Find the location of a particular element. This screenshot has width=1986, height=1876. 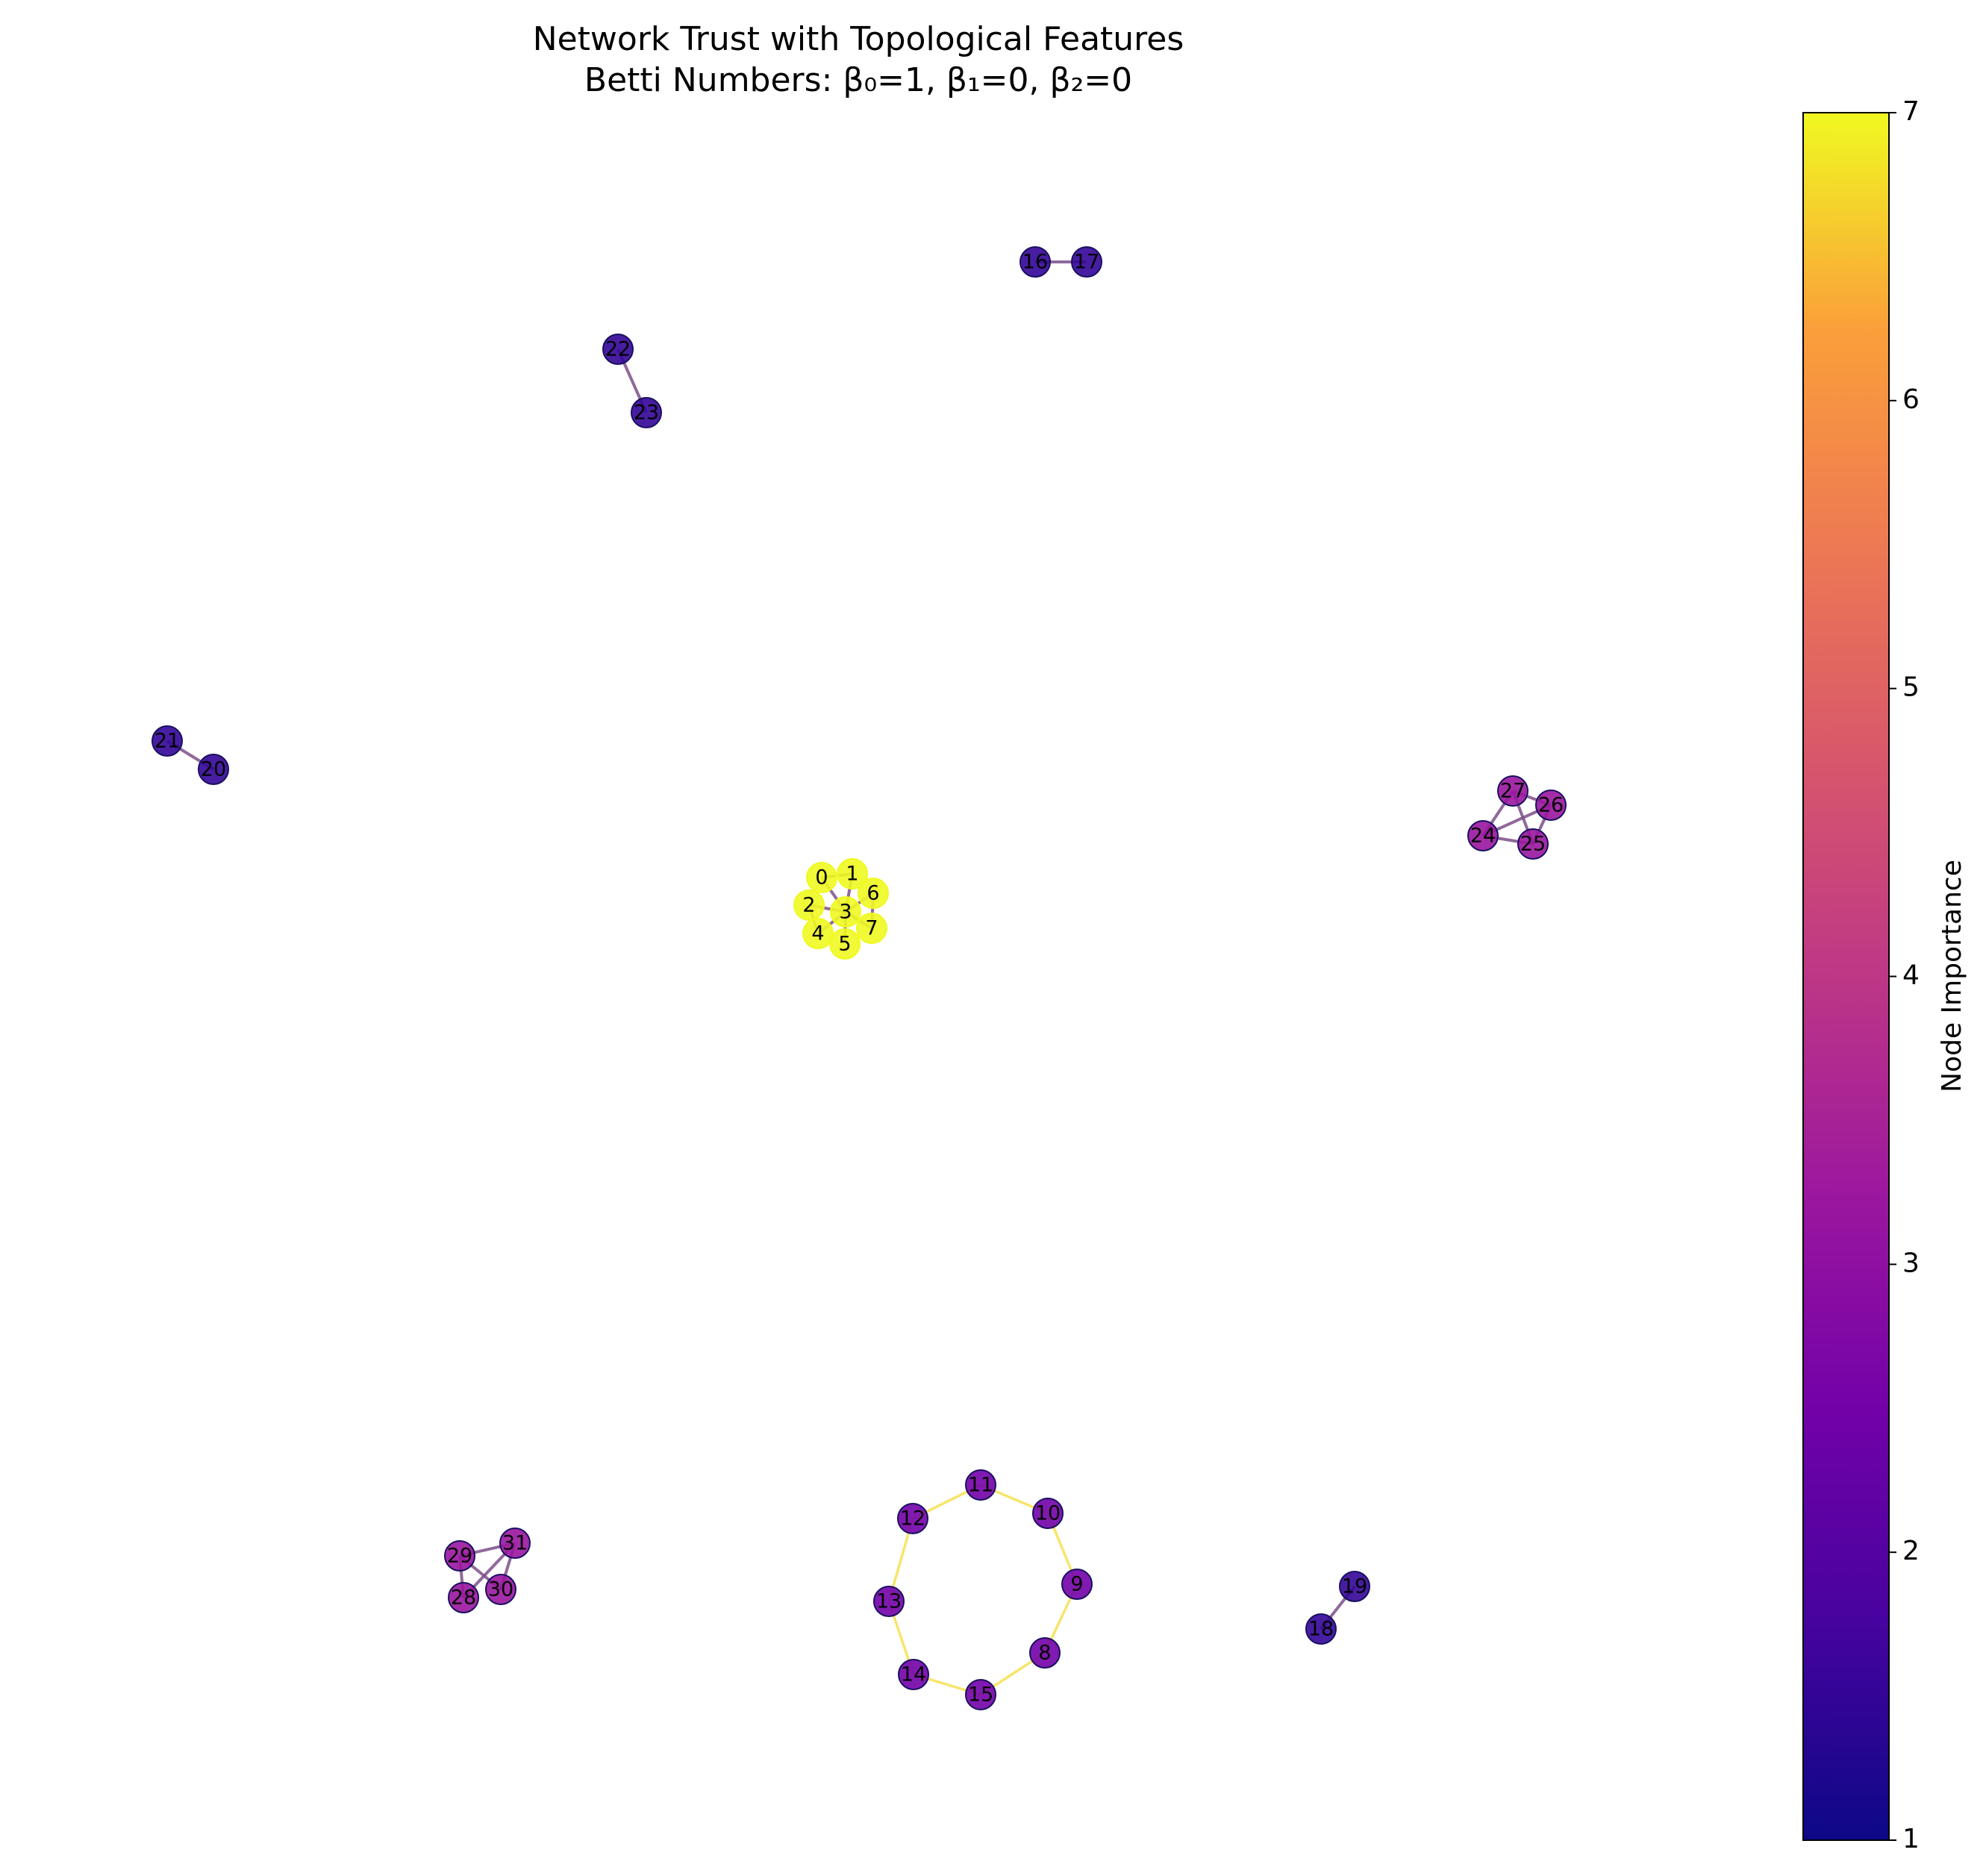

node-15-label: 15 is located at coordinates (980, 1695).